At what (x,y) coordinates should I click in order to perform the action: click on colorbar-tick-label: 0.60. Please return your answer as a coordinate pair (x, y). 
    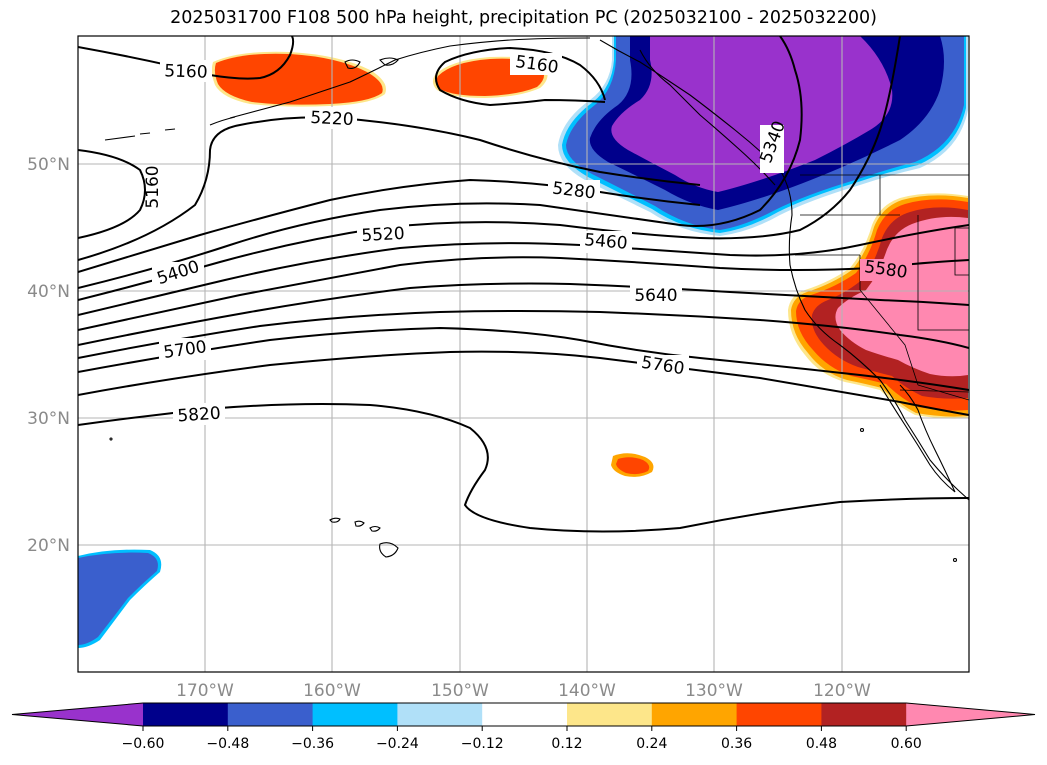
    Looking at the image, I should click on (906, 744).